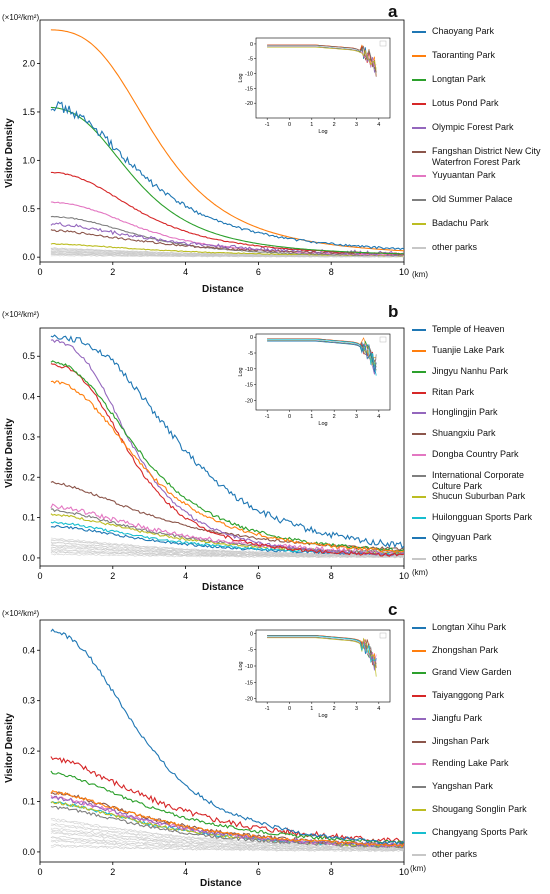 The height and width of the screenshot is (894, 550). I want to click on y-tick-label: 0.3, so click(28, 701).